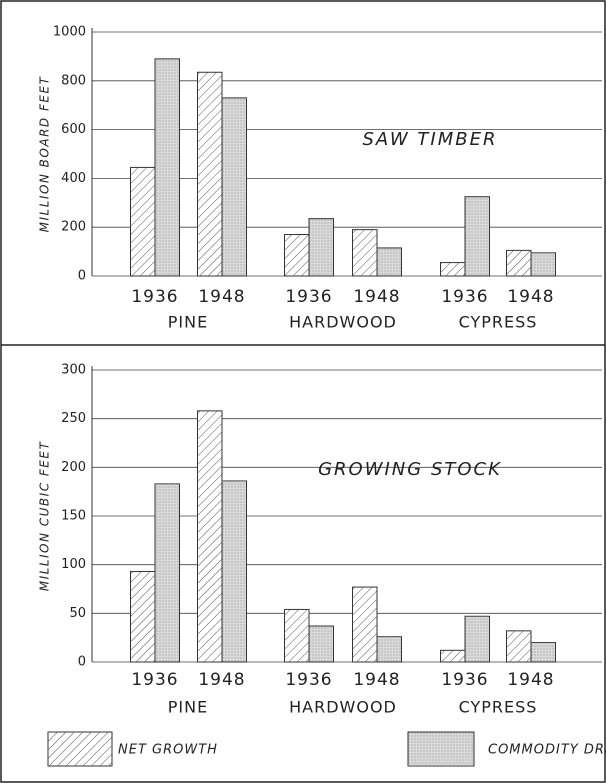 This screenshot has height=783, width=606. What do you see at coordinates (73, 80) in the screenshot?
I see `y-tick-label: 800` at bounding box center [73, 80].